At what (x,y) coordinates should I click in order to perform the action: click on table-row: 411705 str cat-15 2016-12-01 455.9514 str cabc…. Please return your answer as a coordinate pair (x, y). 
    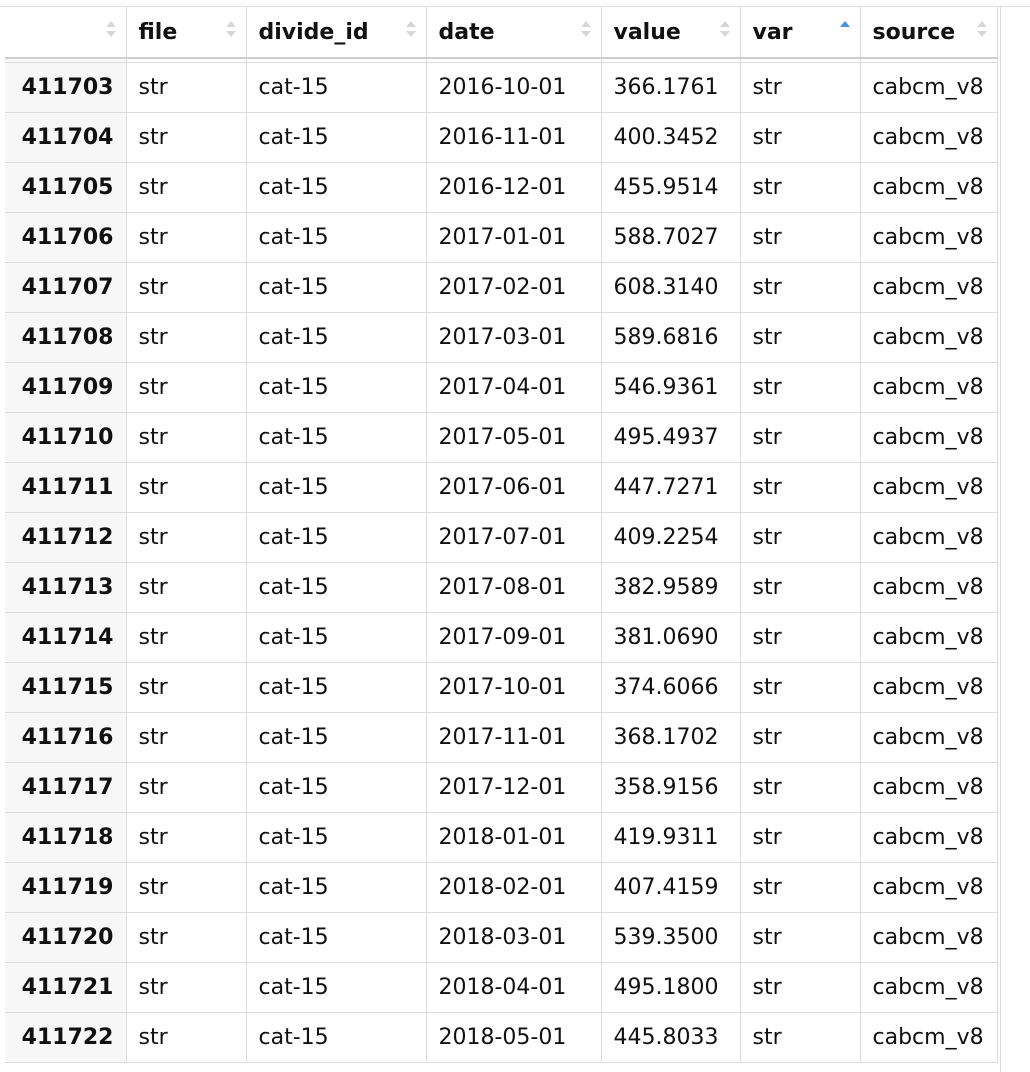
    Looking at the image, I should click on (501, 187).